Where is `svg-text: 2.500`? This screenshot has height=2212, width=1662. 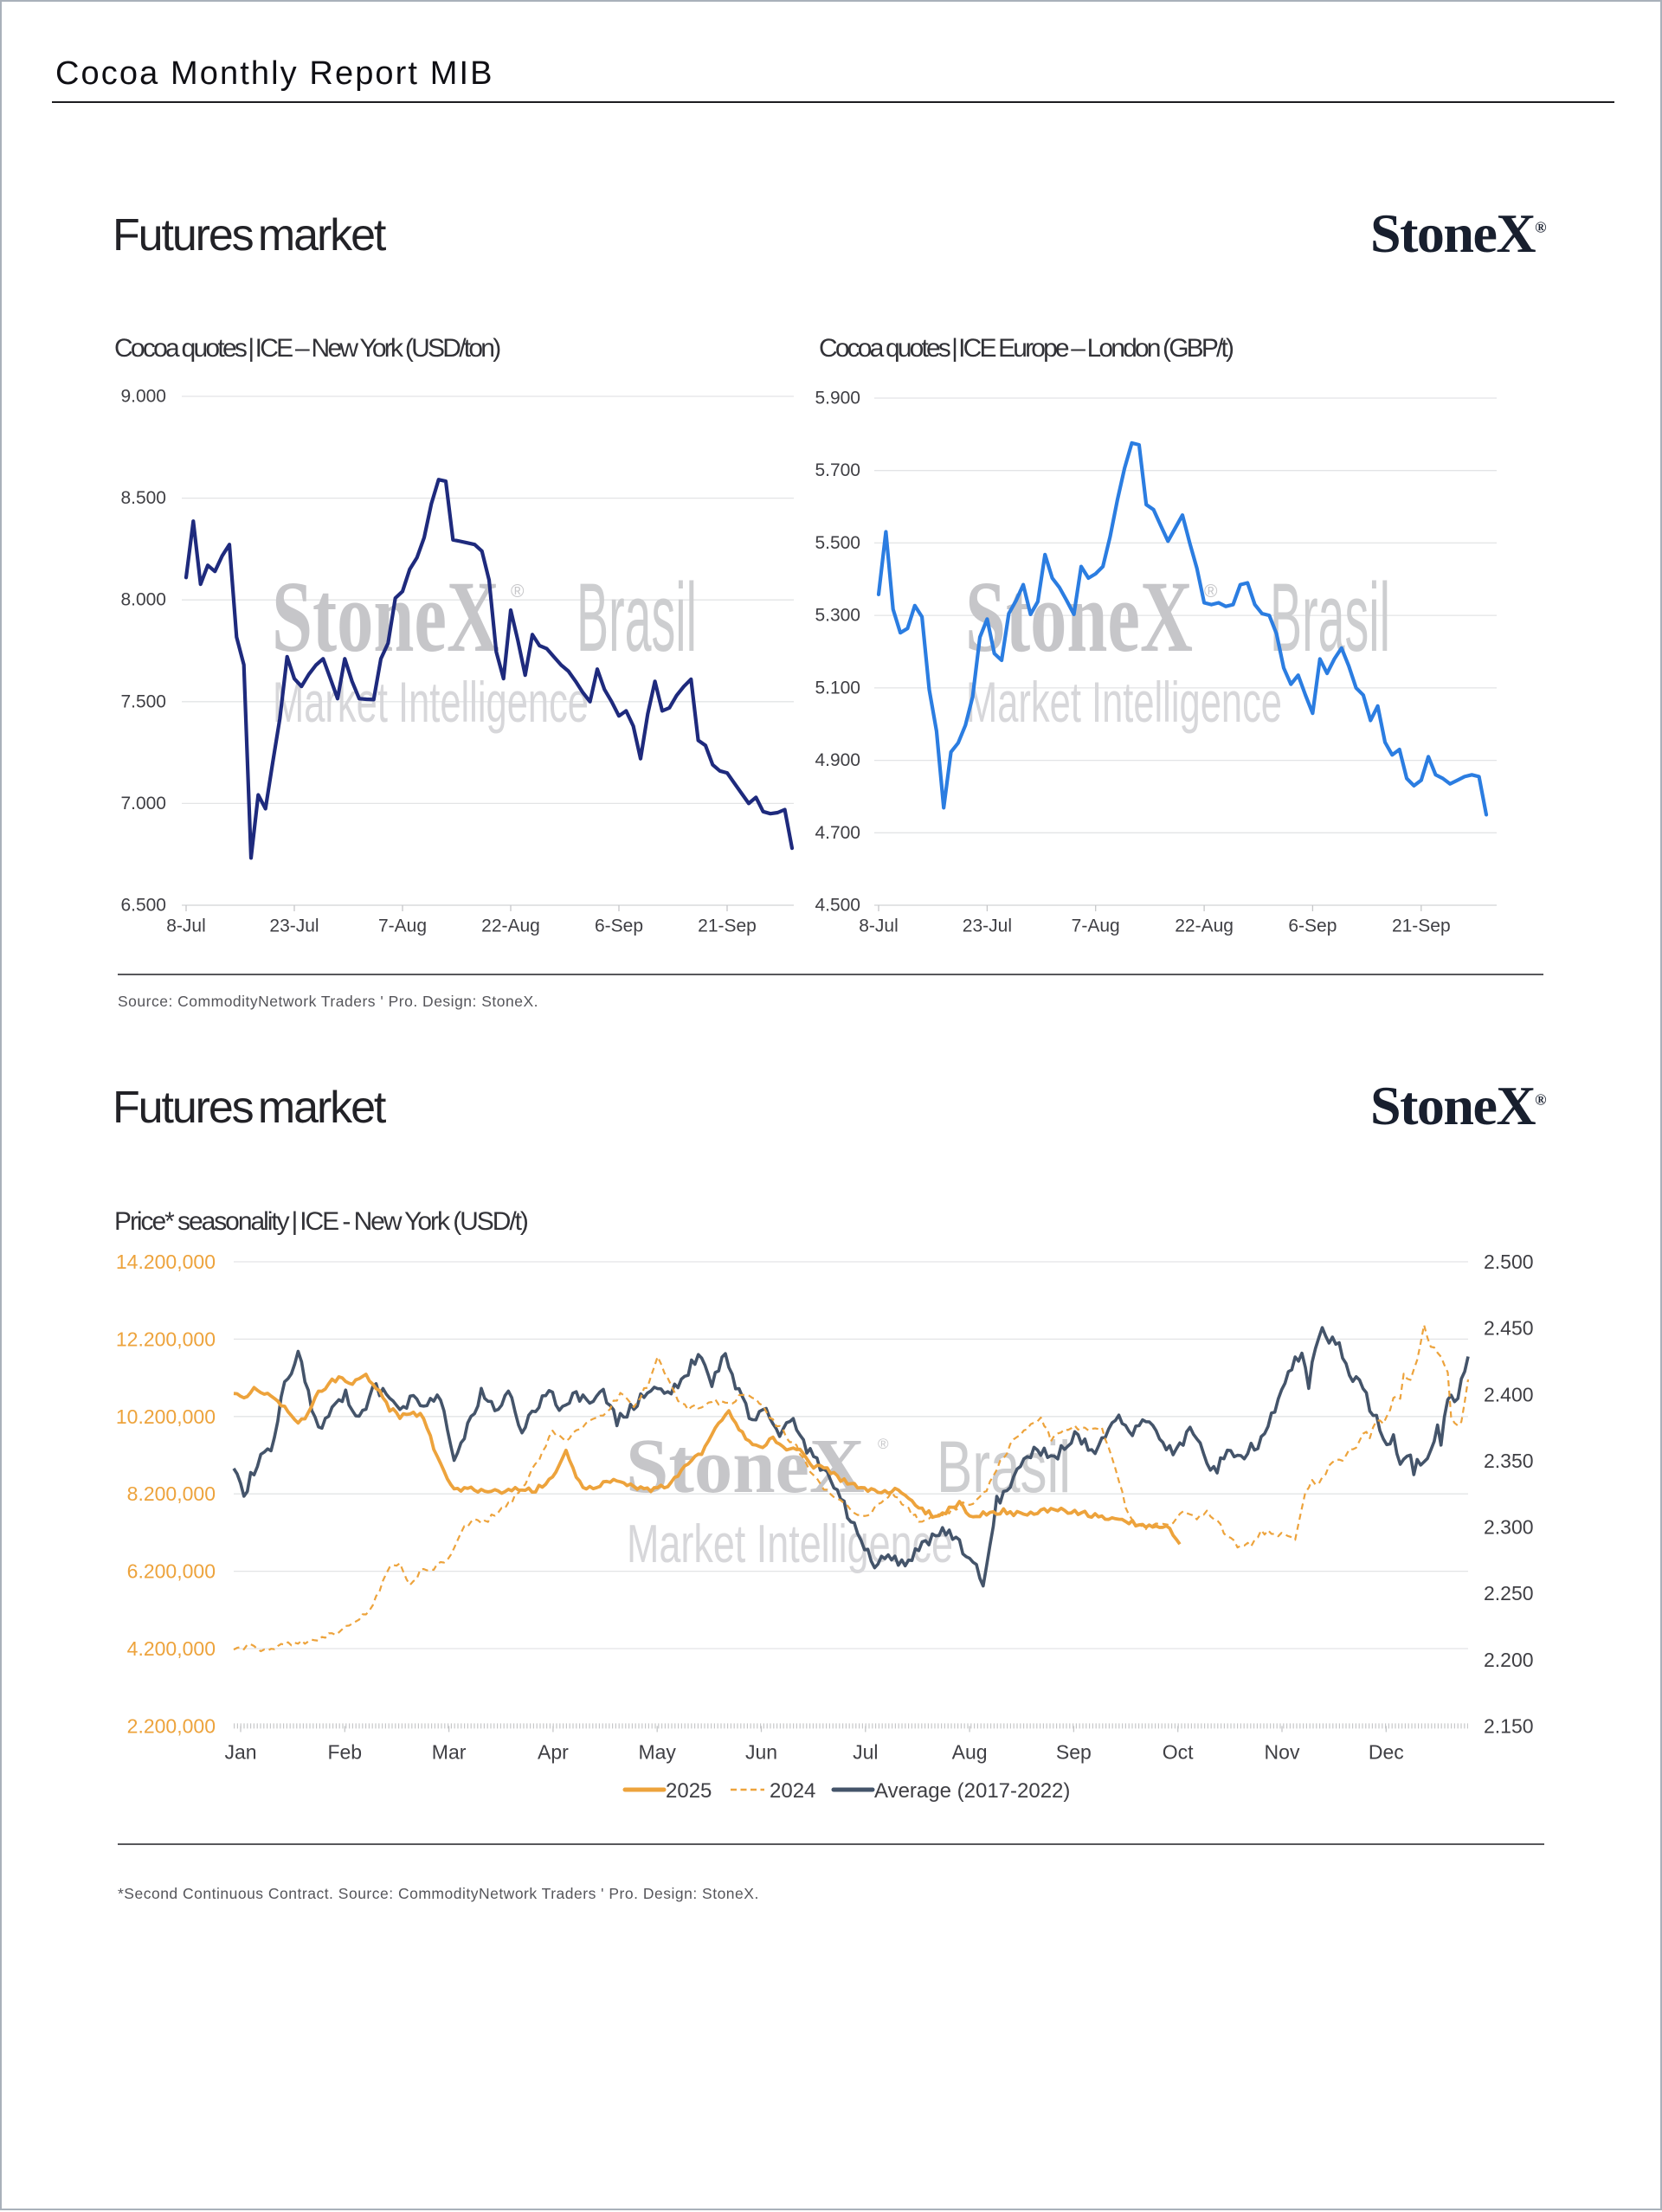 svg-text: 2.500 is located at coordinates (1509, 1262).